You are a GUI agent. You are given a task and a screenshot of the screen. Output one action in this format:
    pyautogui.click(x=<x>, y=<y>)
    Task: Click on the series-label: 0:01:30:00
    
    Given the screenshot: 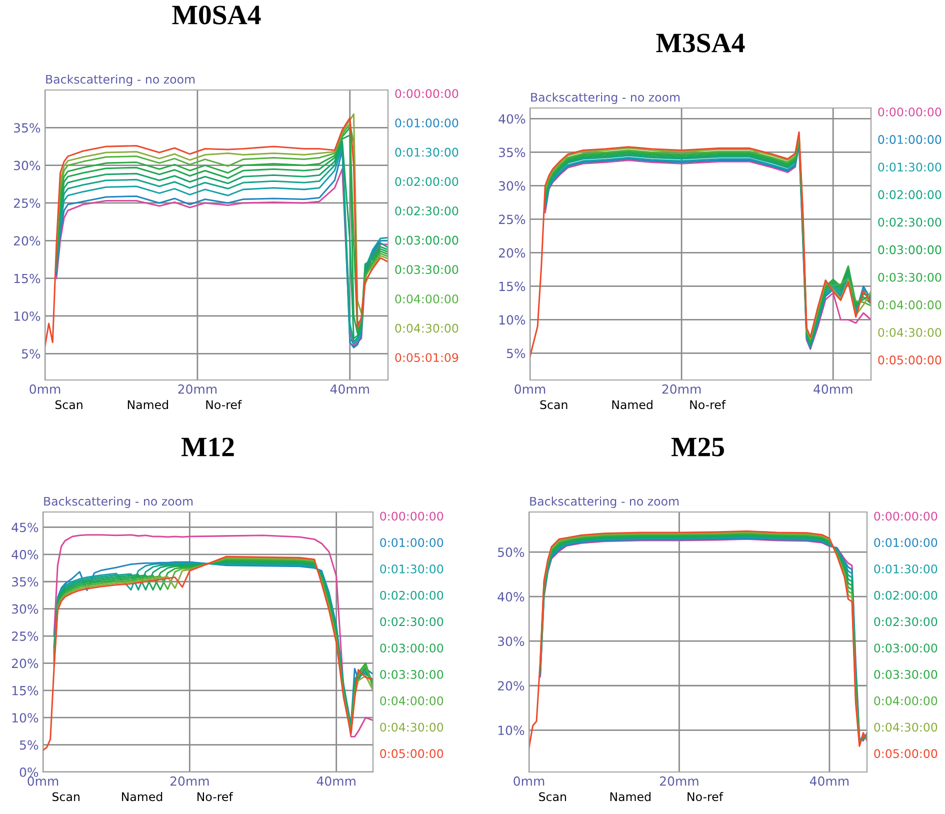 What is the action you would take?
    pyautogui.click(x=906, y=569)
    